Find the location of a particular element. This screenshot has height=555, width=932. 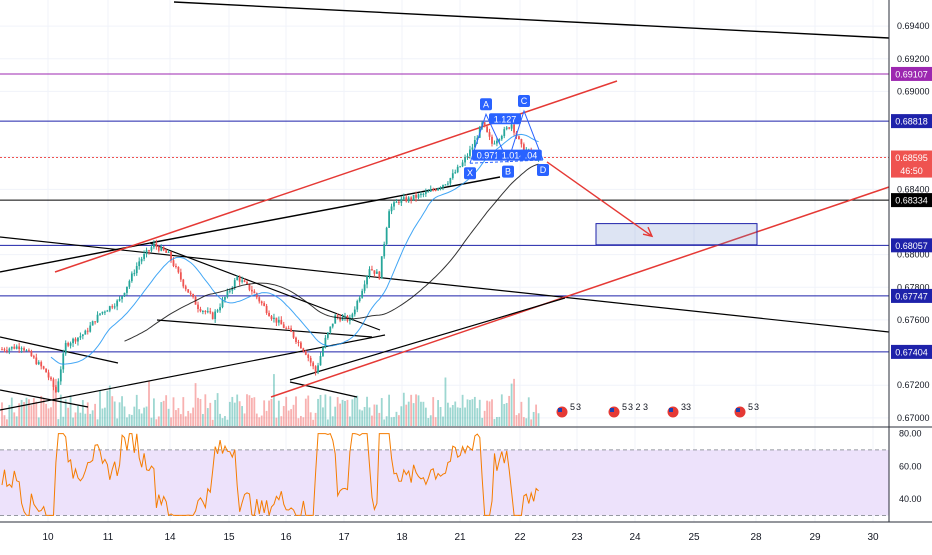

pattern-point-label: D is located at coordinates (543, 170).